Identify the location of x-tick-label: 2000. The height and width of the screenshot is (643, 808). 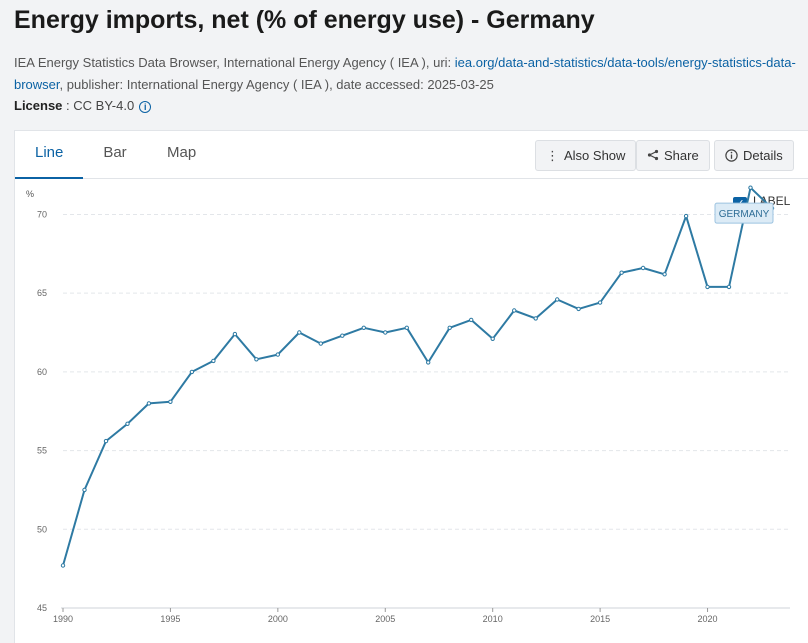
(278, 619).